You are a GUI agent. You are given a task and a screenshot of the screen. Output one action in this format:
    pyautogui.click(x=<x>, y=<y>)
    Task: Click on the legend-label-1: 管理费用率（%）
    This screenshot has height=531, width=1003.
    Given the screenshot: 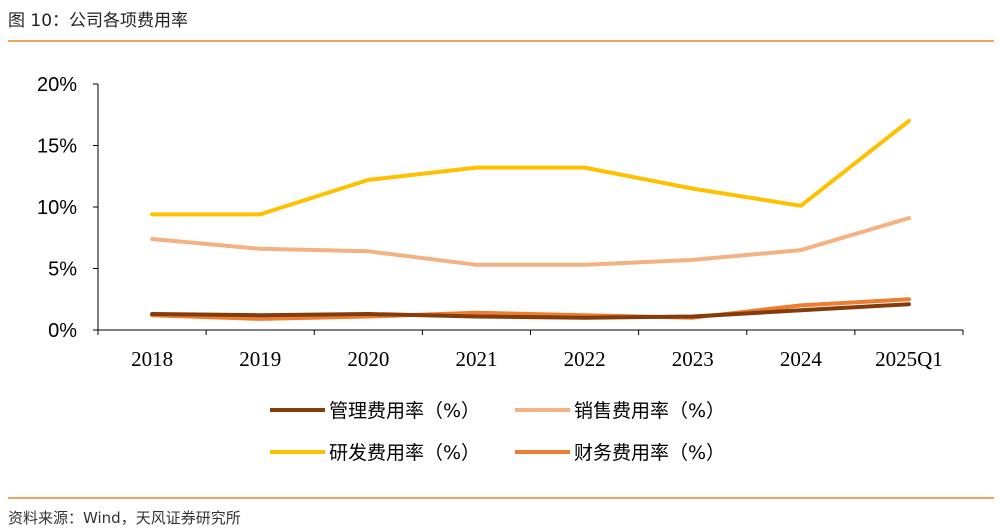 What is the action you would take?
    pyautogui.click(x=404, y=411)
    